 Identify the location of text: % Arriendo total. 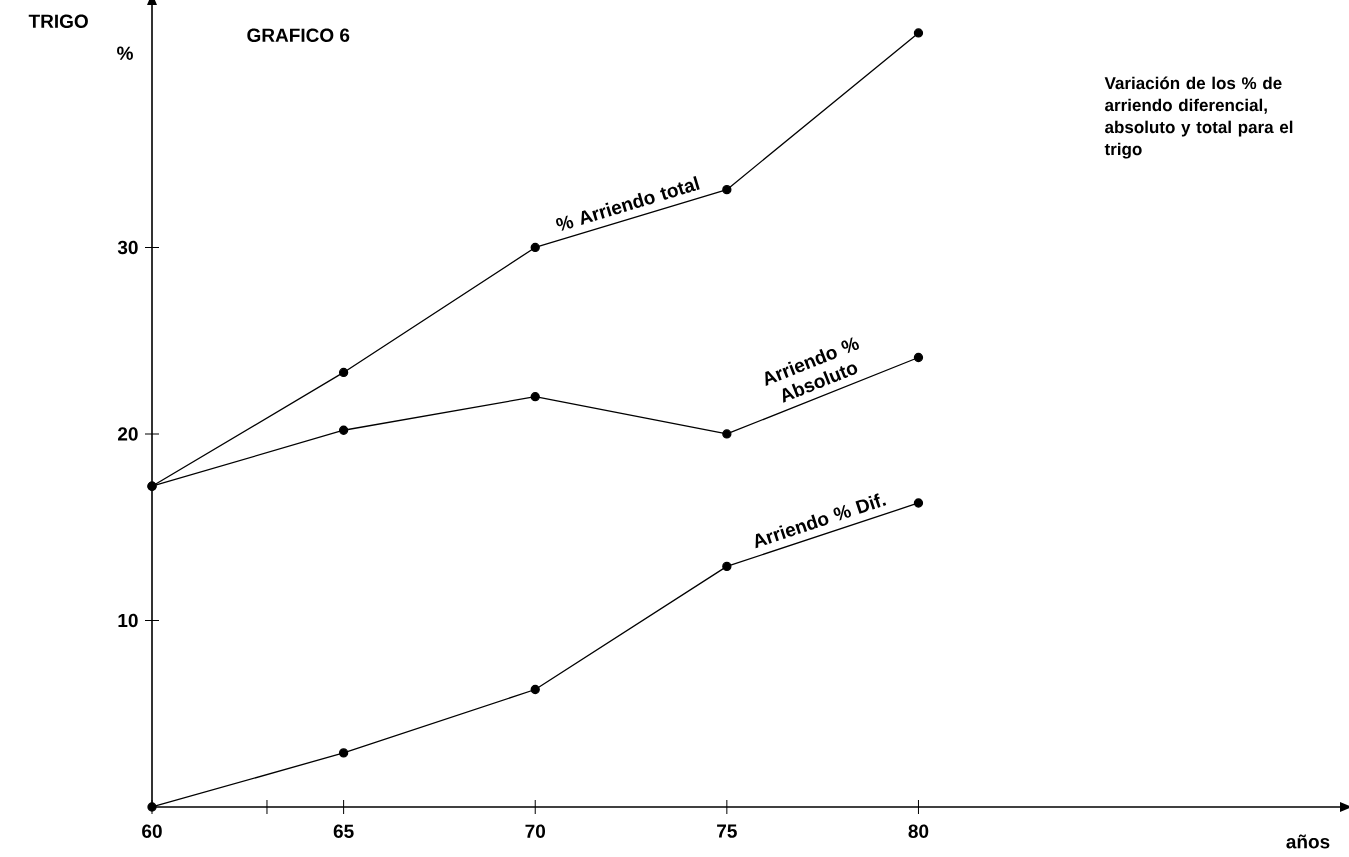
(628, 203).